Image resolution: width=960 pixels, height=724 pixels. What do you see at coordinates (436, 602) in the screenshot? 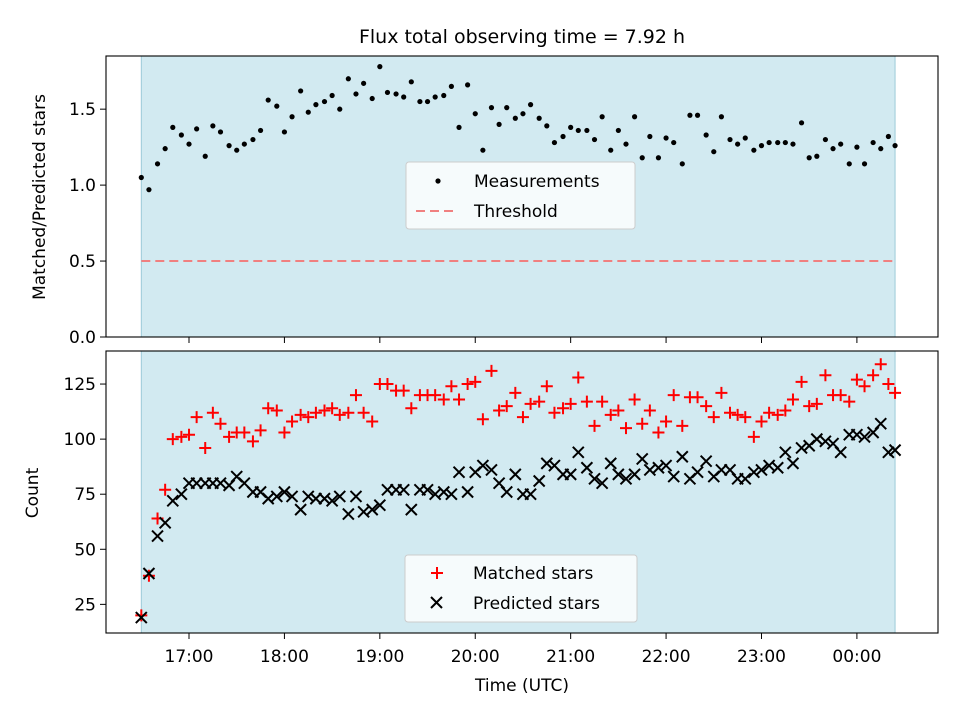
I see `legend-marker-predicted` at bounding box center [436, 602].